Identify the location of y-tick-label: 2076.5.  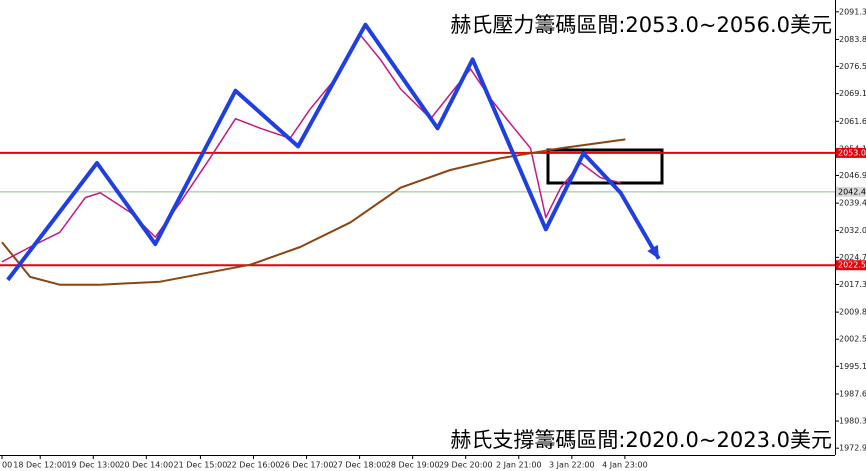
(852, 66).